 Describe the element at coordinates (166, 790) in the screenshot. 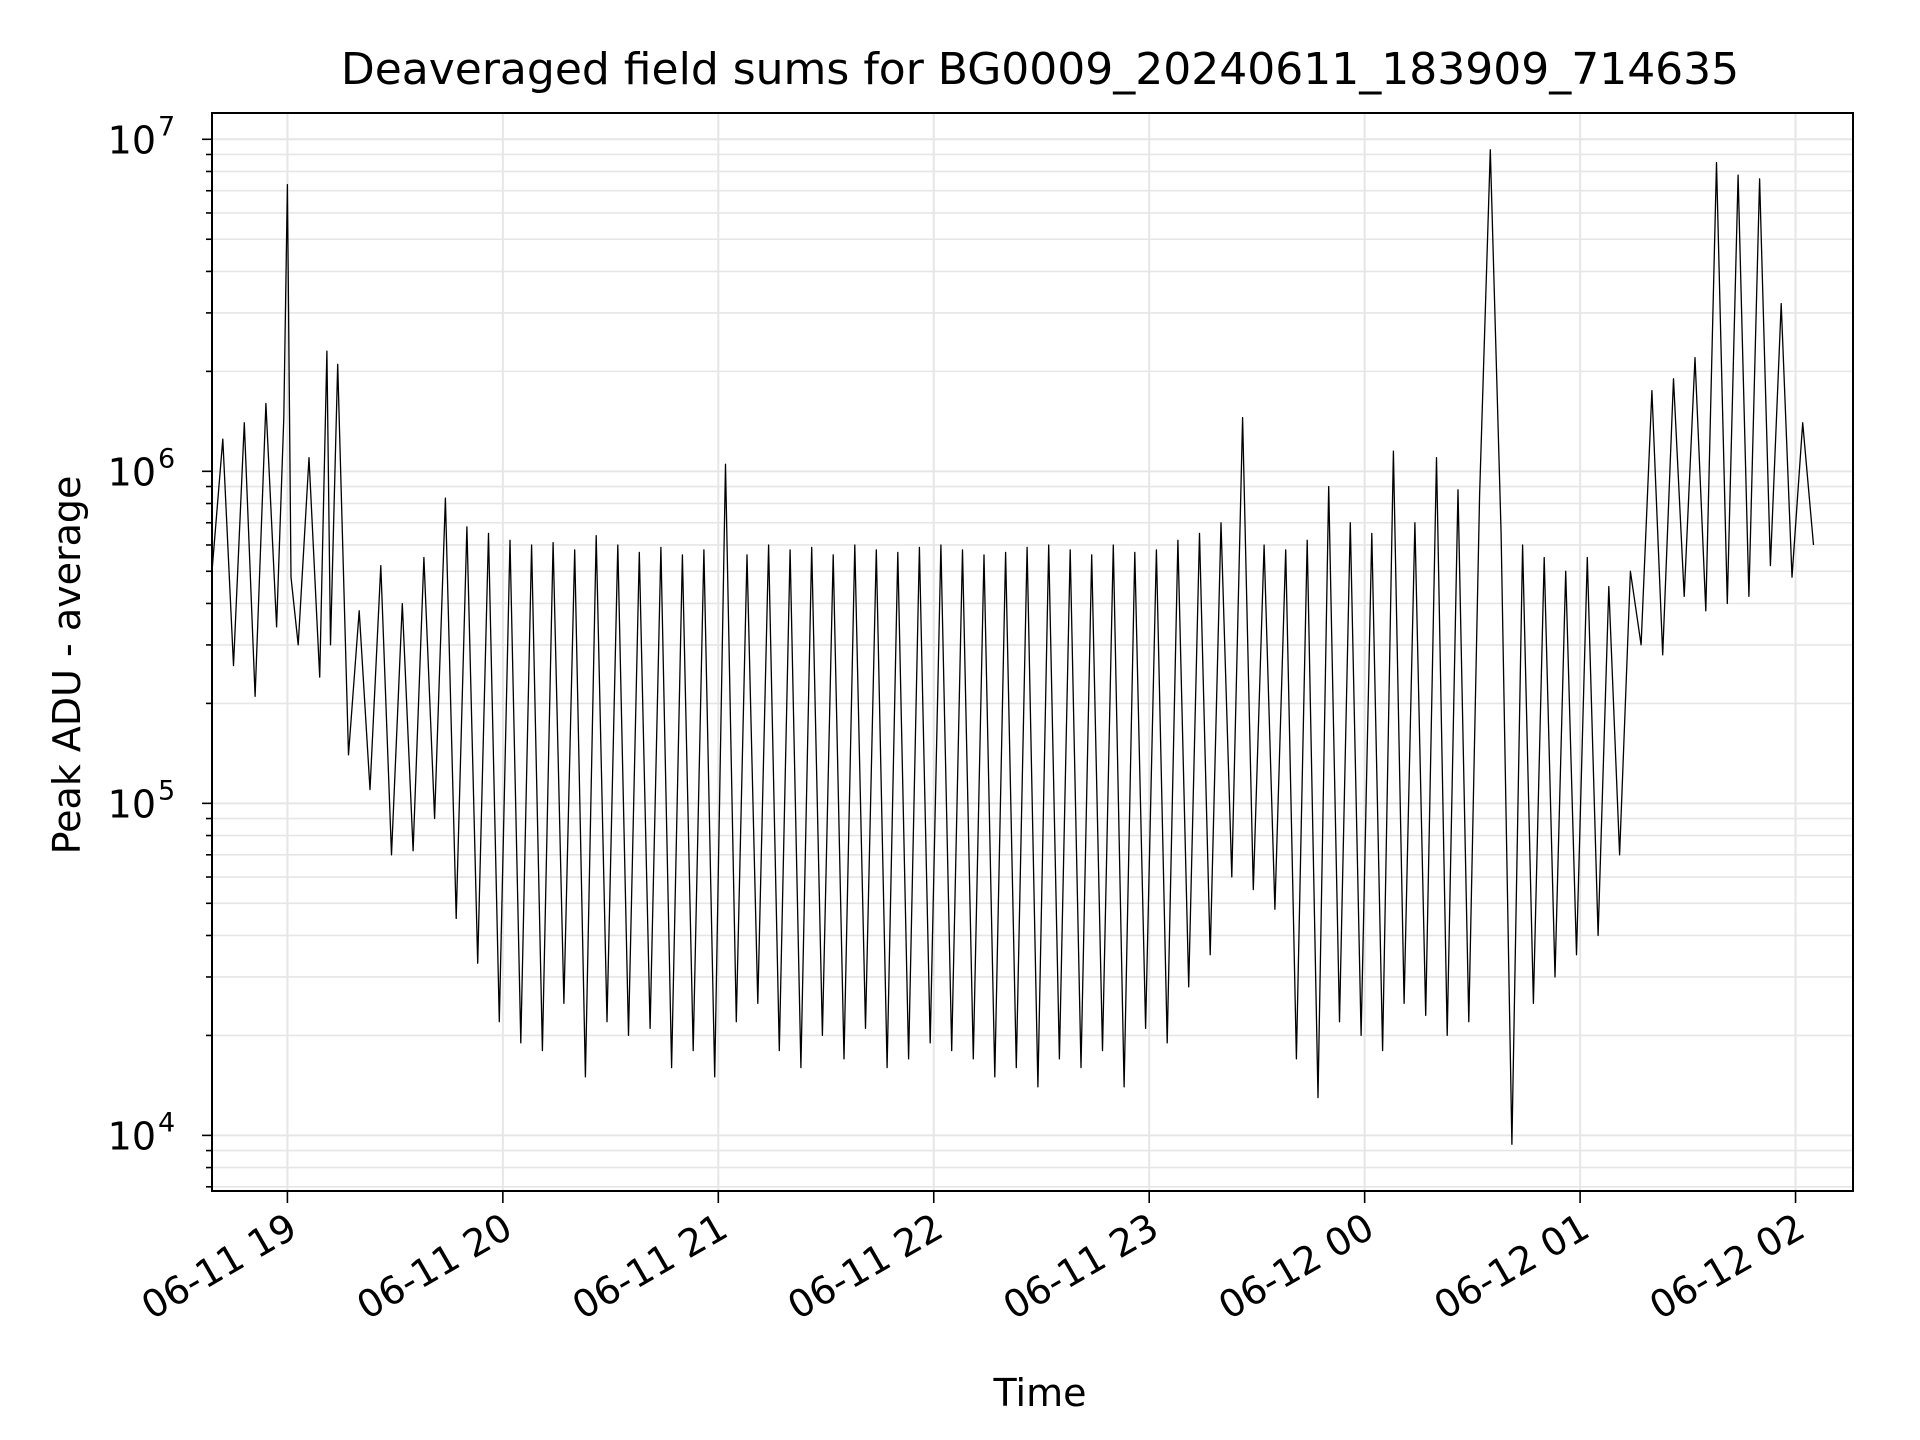

I see `y-tick-exponent: 5` at that location.